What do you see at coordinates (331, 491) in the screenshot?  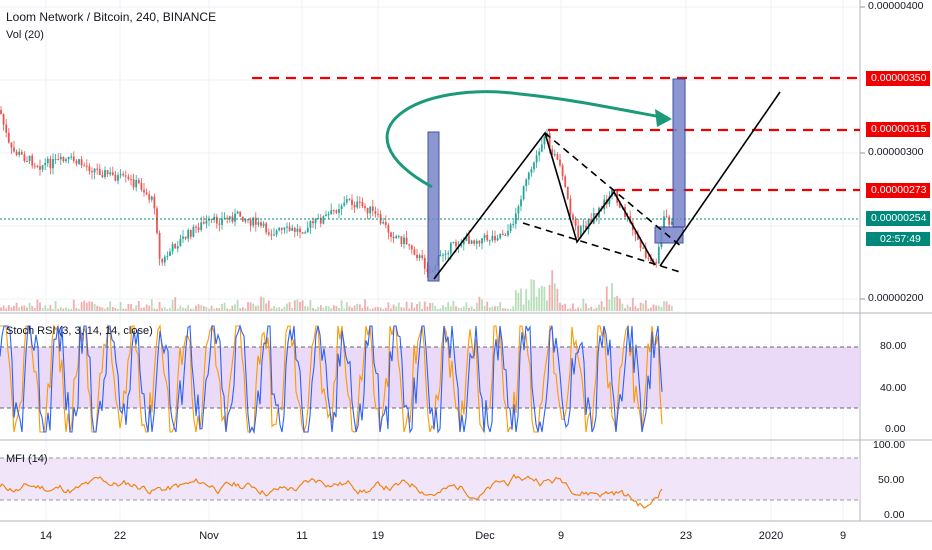 I see `mfi-line` at bounding box center [331, 491].